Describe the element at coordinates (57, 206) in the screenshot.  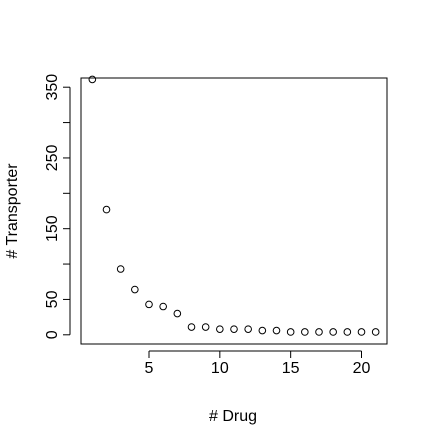
I see `y-axis: 0 50 150 250 350` at that location.